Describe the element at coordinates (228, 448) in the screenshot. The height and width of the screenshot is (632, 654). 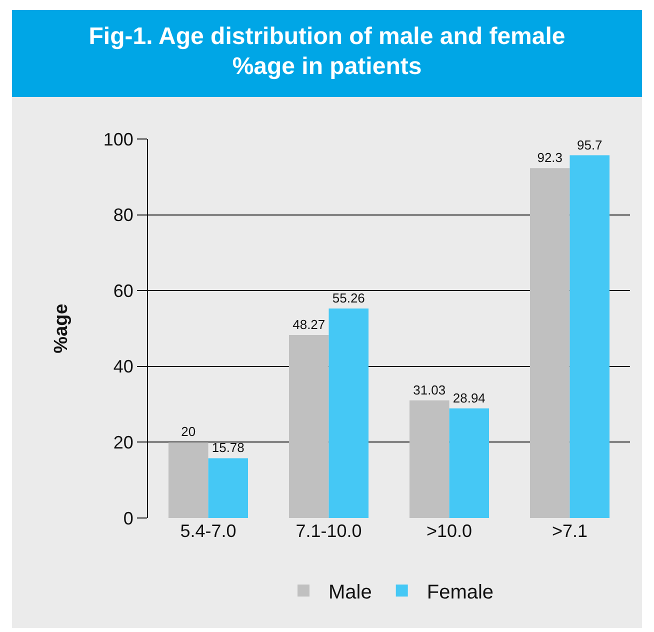
I see `data-label: 15.78` at that location.